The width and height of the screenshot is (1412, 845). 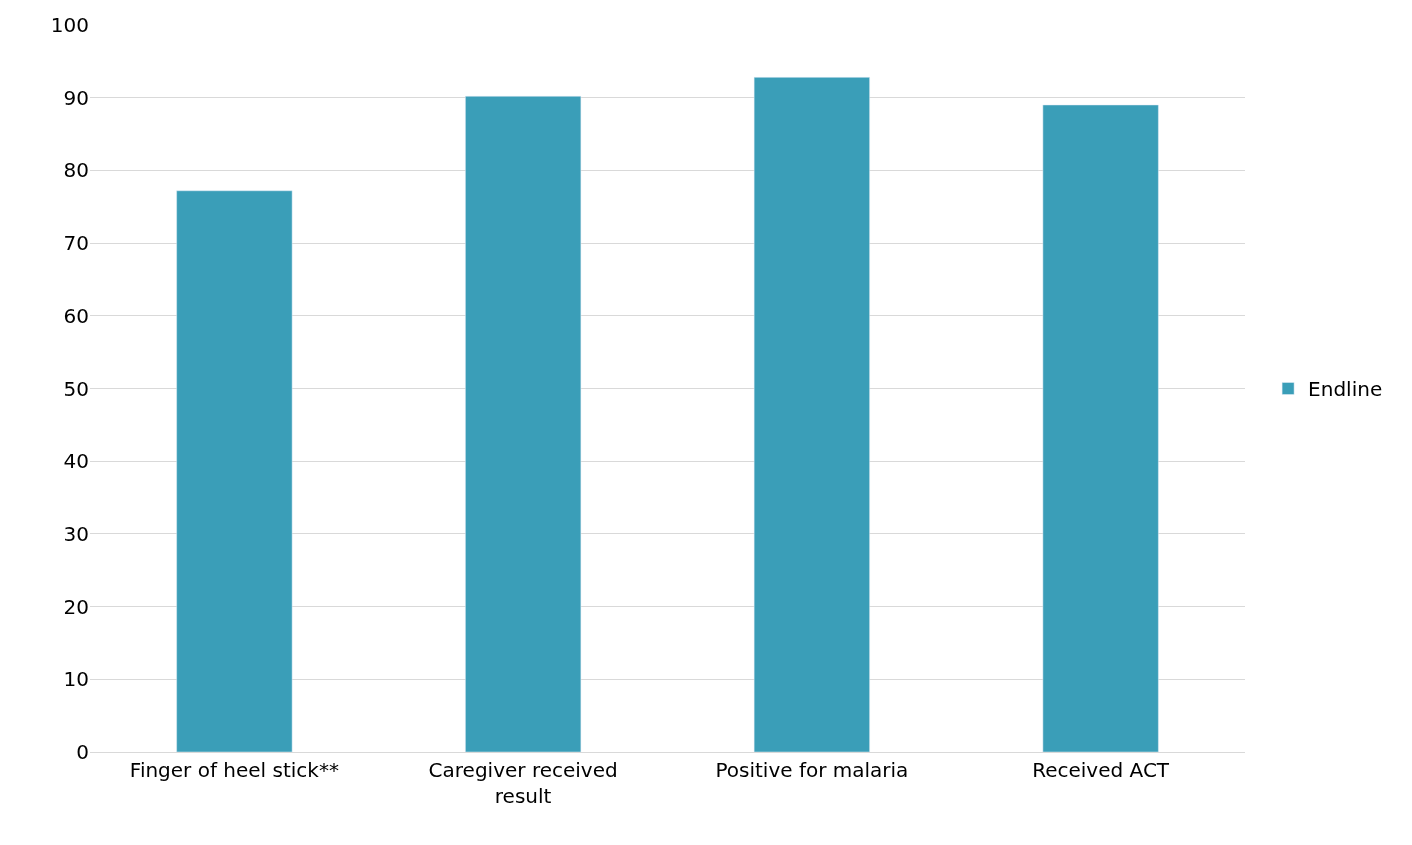 I want to click on y-tick-label: 80, so click(x=76, y=170).